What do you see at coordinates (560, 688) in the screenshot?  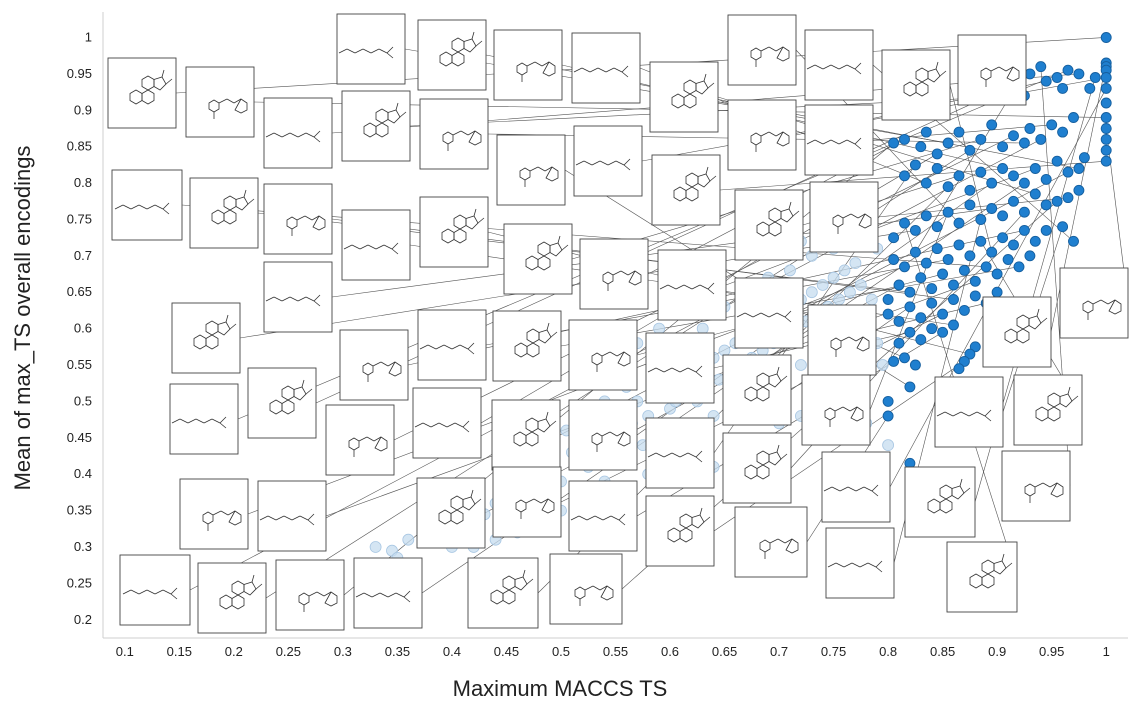 I see `x-axis-title: Maximum MACCS TS` at bounding box center [560, 688].